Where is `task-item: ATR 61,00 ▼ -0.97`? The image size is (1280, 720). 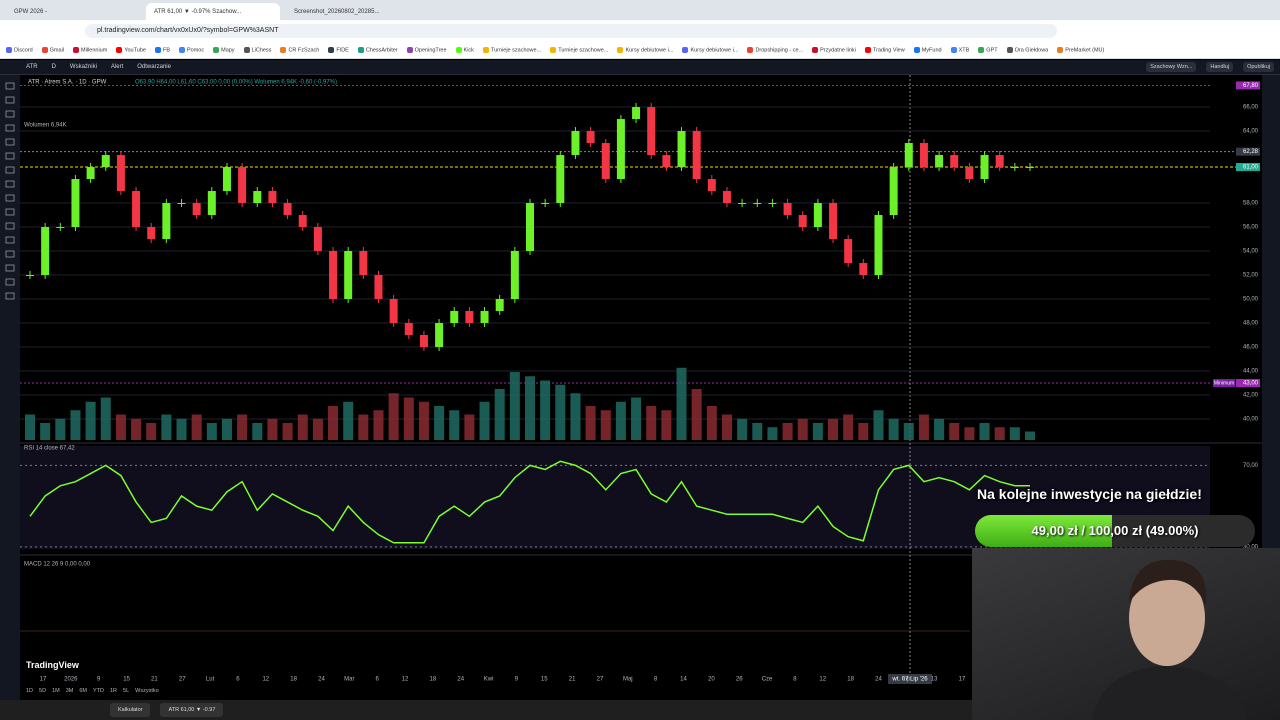 task-item: ATR 61,00 ▼ -0.97 is located at coordinates (192, 710).